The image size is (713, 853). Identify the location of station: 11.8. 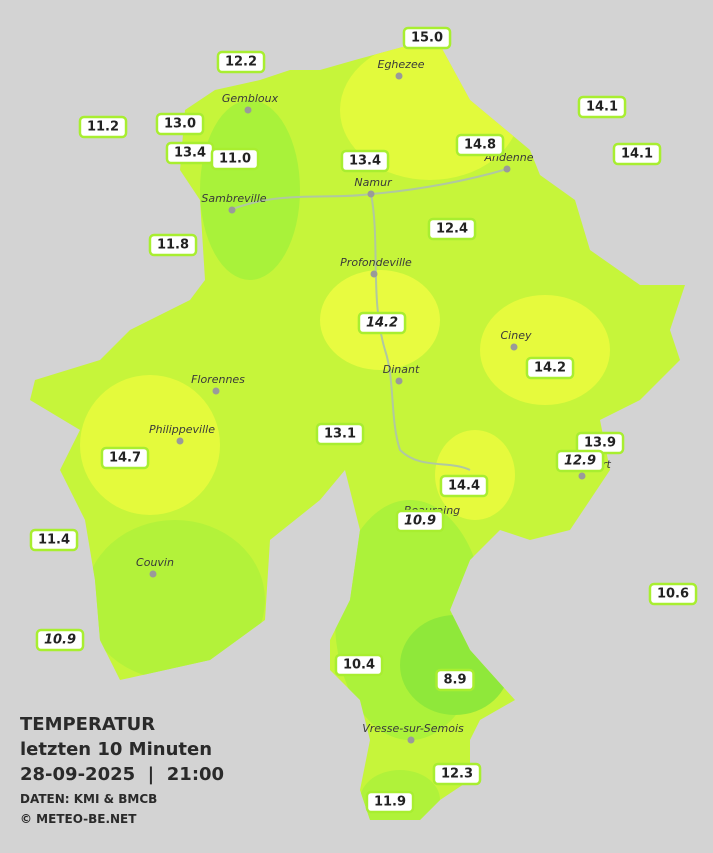
(173, 245).